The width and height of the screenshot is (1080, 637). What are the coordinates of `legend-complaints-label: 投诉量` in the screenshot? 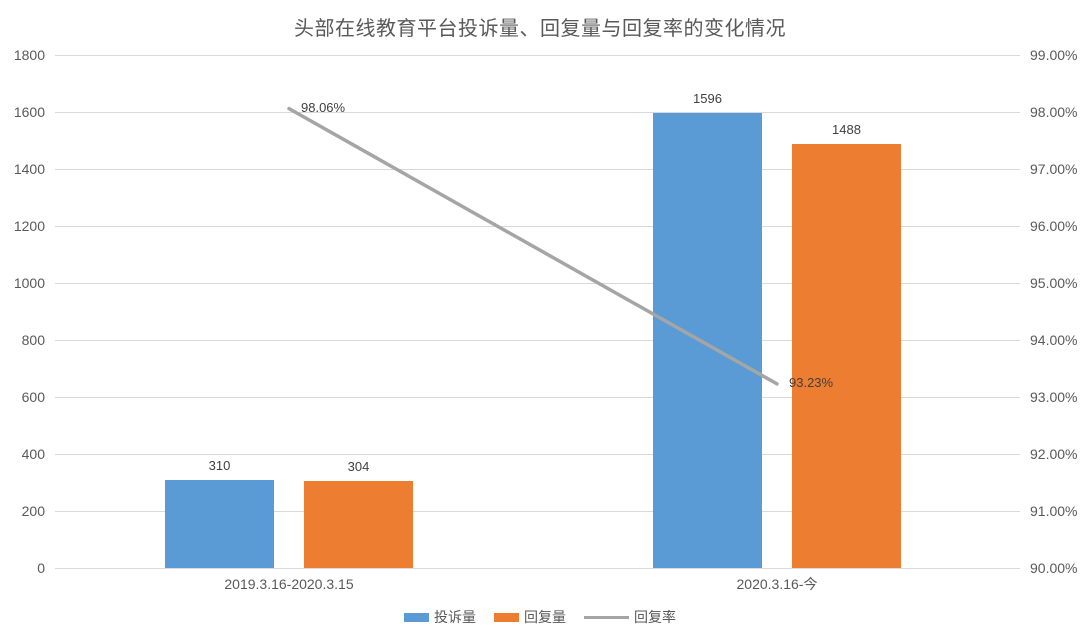 It's located at (455, 617).